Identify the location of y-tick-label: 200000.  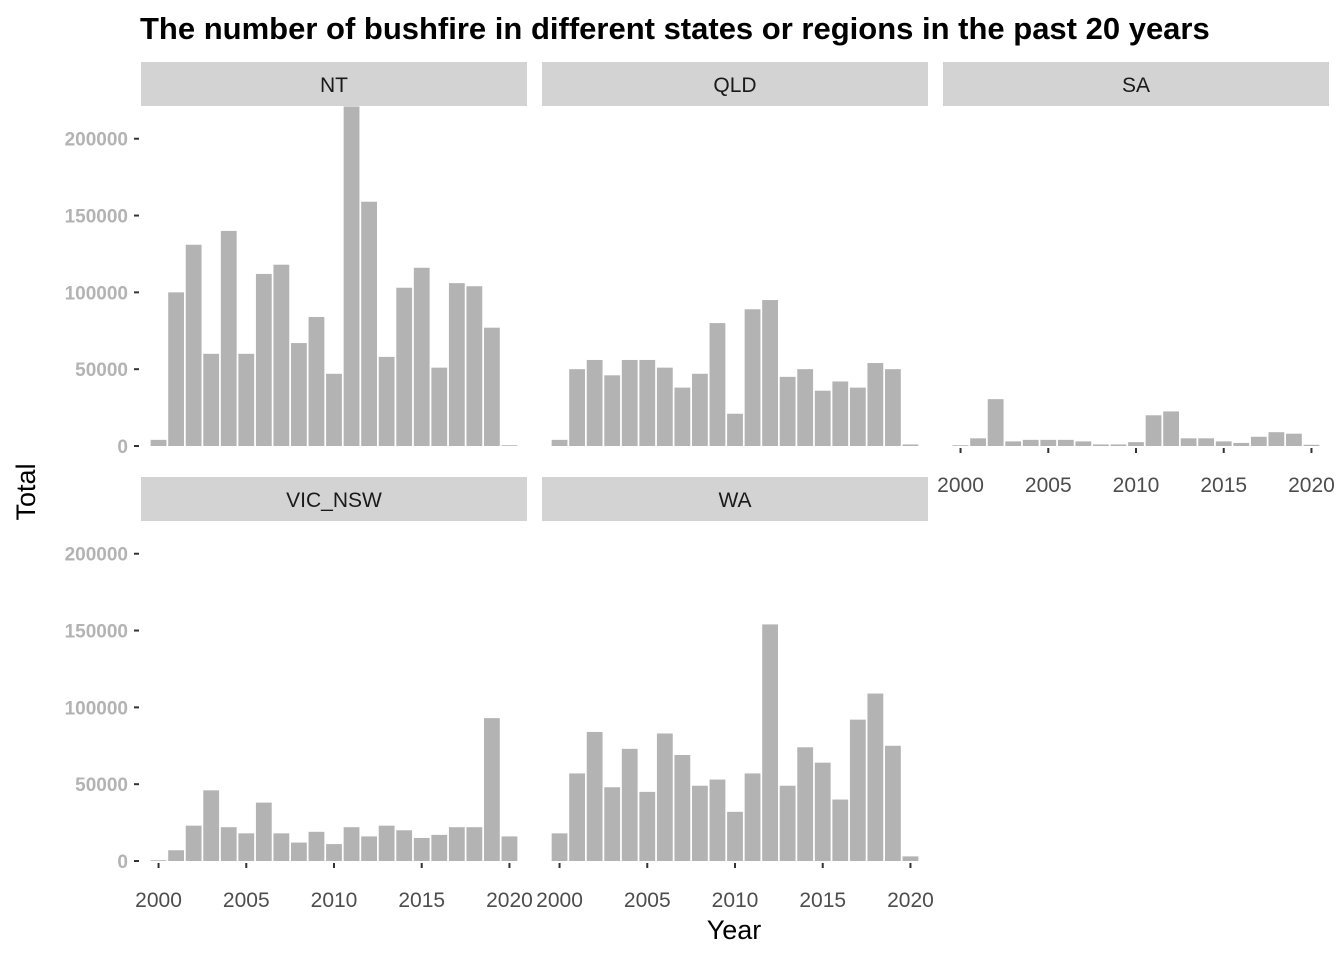
(96, 140).